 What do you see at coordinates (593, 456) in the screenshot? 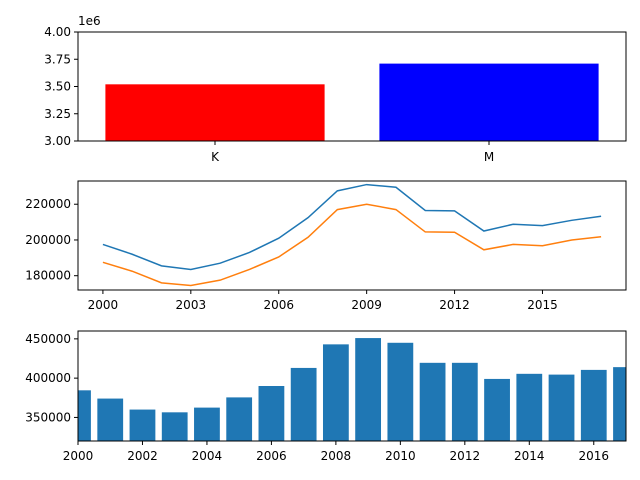
I see `x-tick-label: 2016` at bounding box center [593, 456].